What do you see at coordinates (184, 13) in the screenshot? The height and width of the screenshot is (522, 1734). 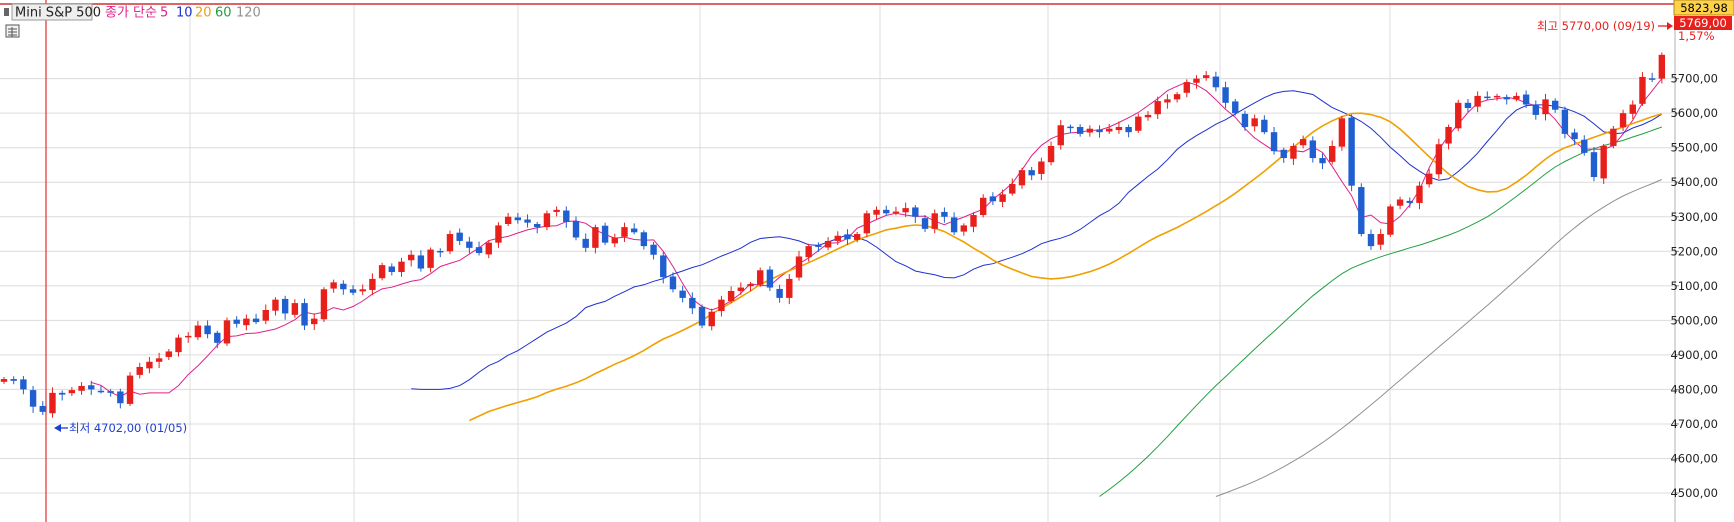 I see `ma-period-10: 10` at bounding box center [184, 13].